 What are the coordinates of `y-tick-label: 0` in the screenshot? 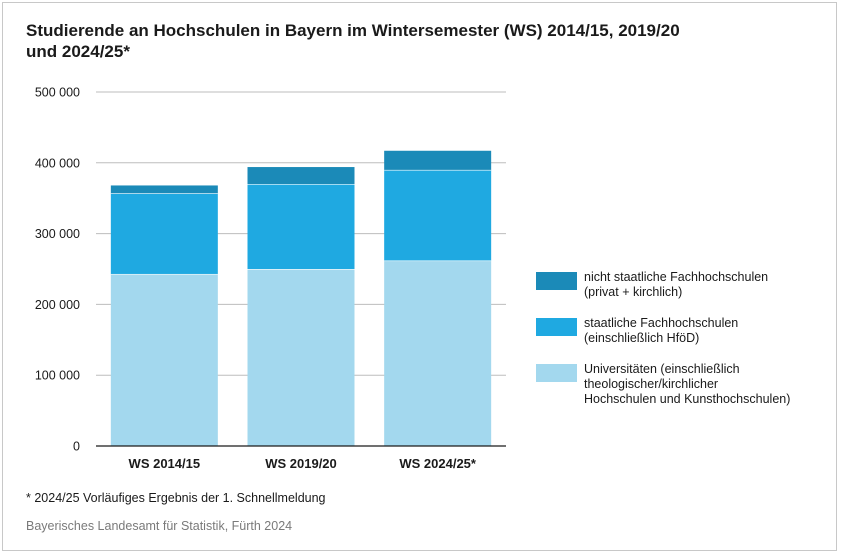 It's located at (76, 447).